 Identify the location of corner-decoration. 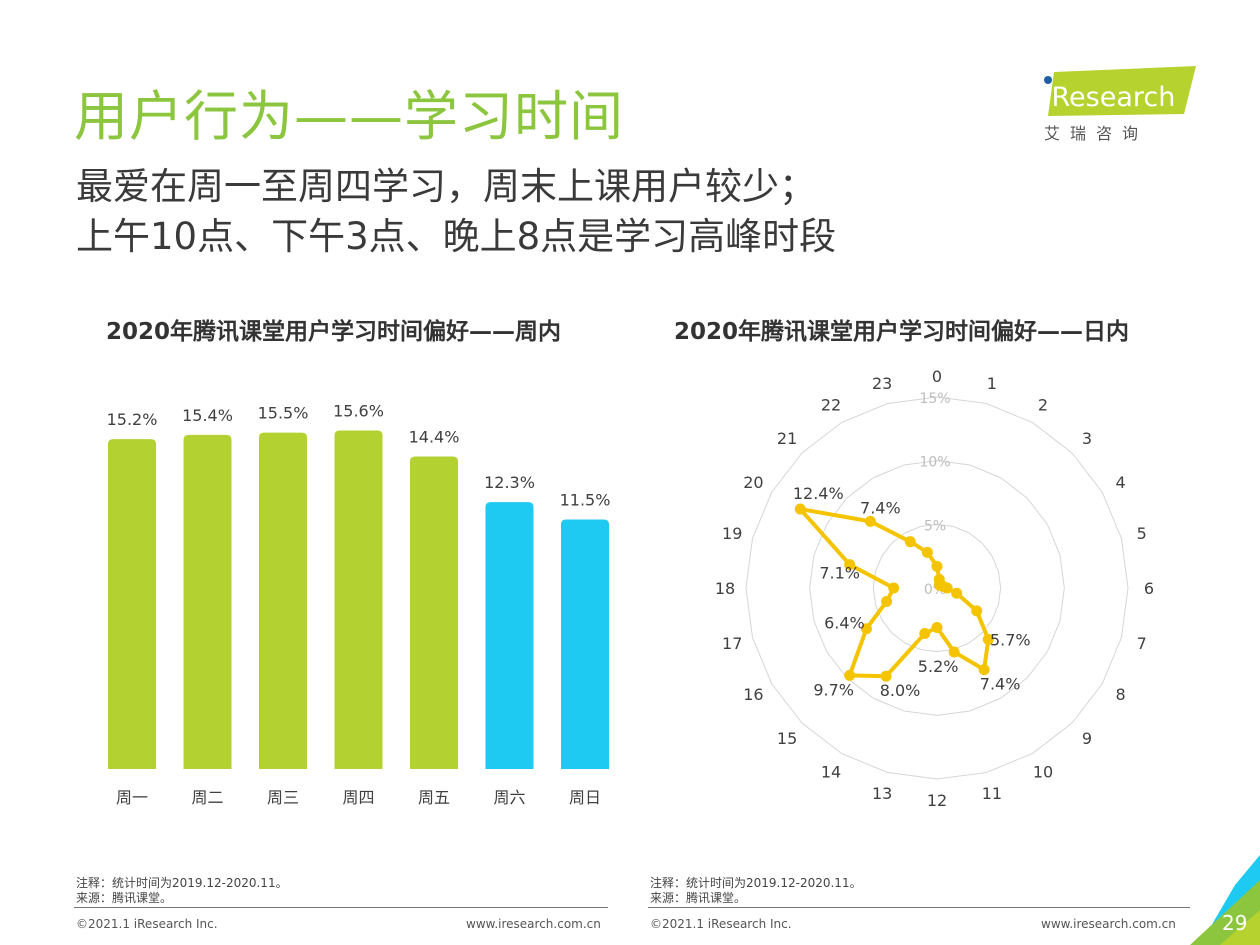
(1225, 900).